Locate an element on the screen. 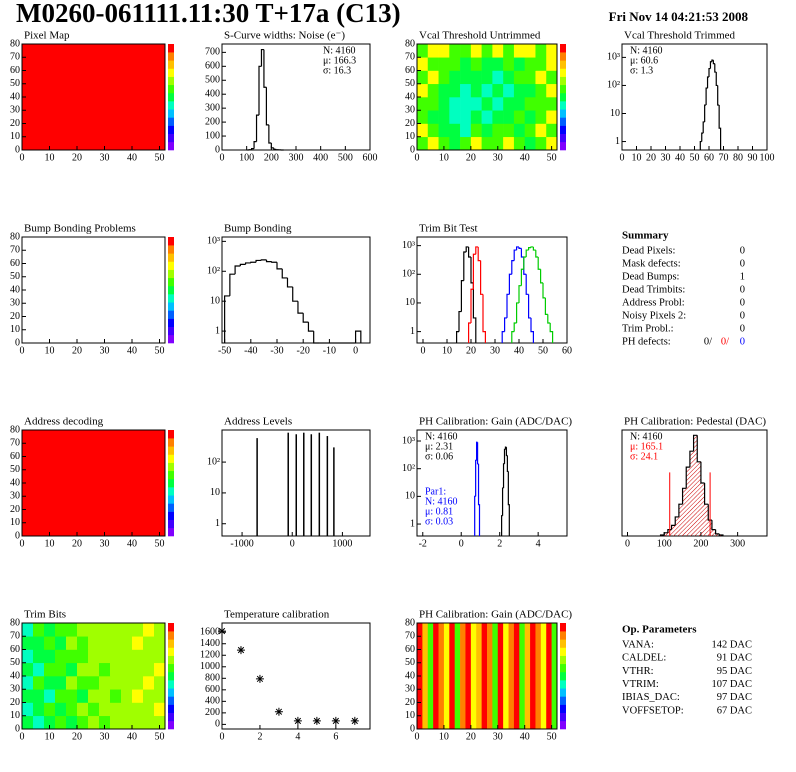 This screenshot has width=796, height=772. x-tick-label: 50 is located at coordinates (552, 736).